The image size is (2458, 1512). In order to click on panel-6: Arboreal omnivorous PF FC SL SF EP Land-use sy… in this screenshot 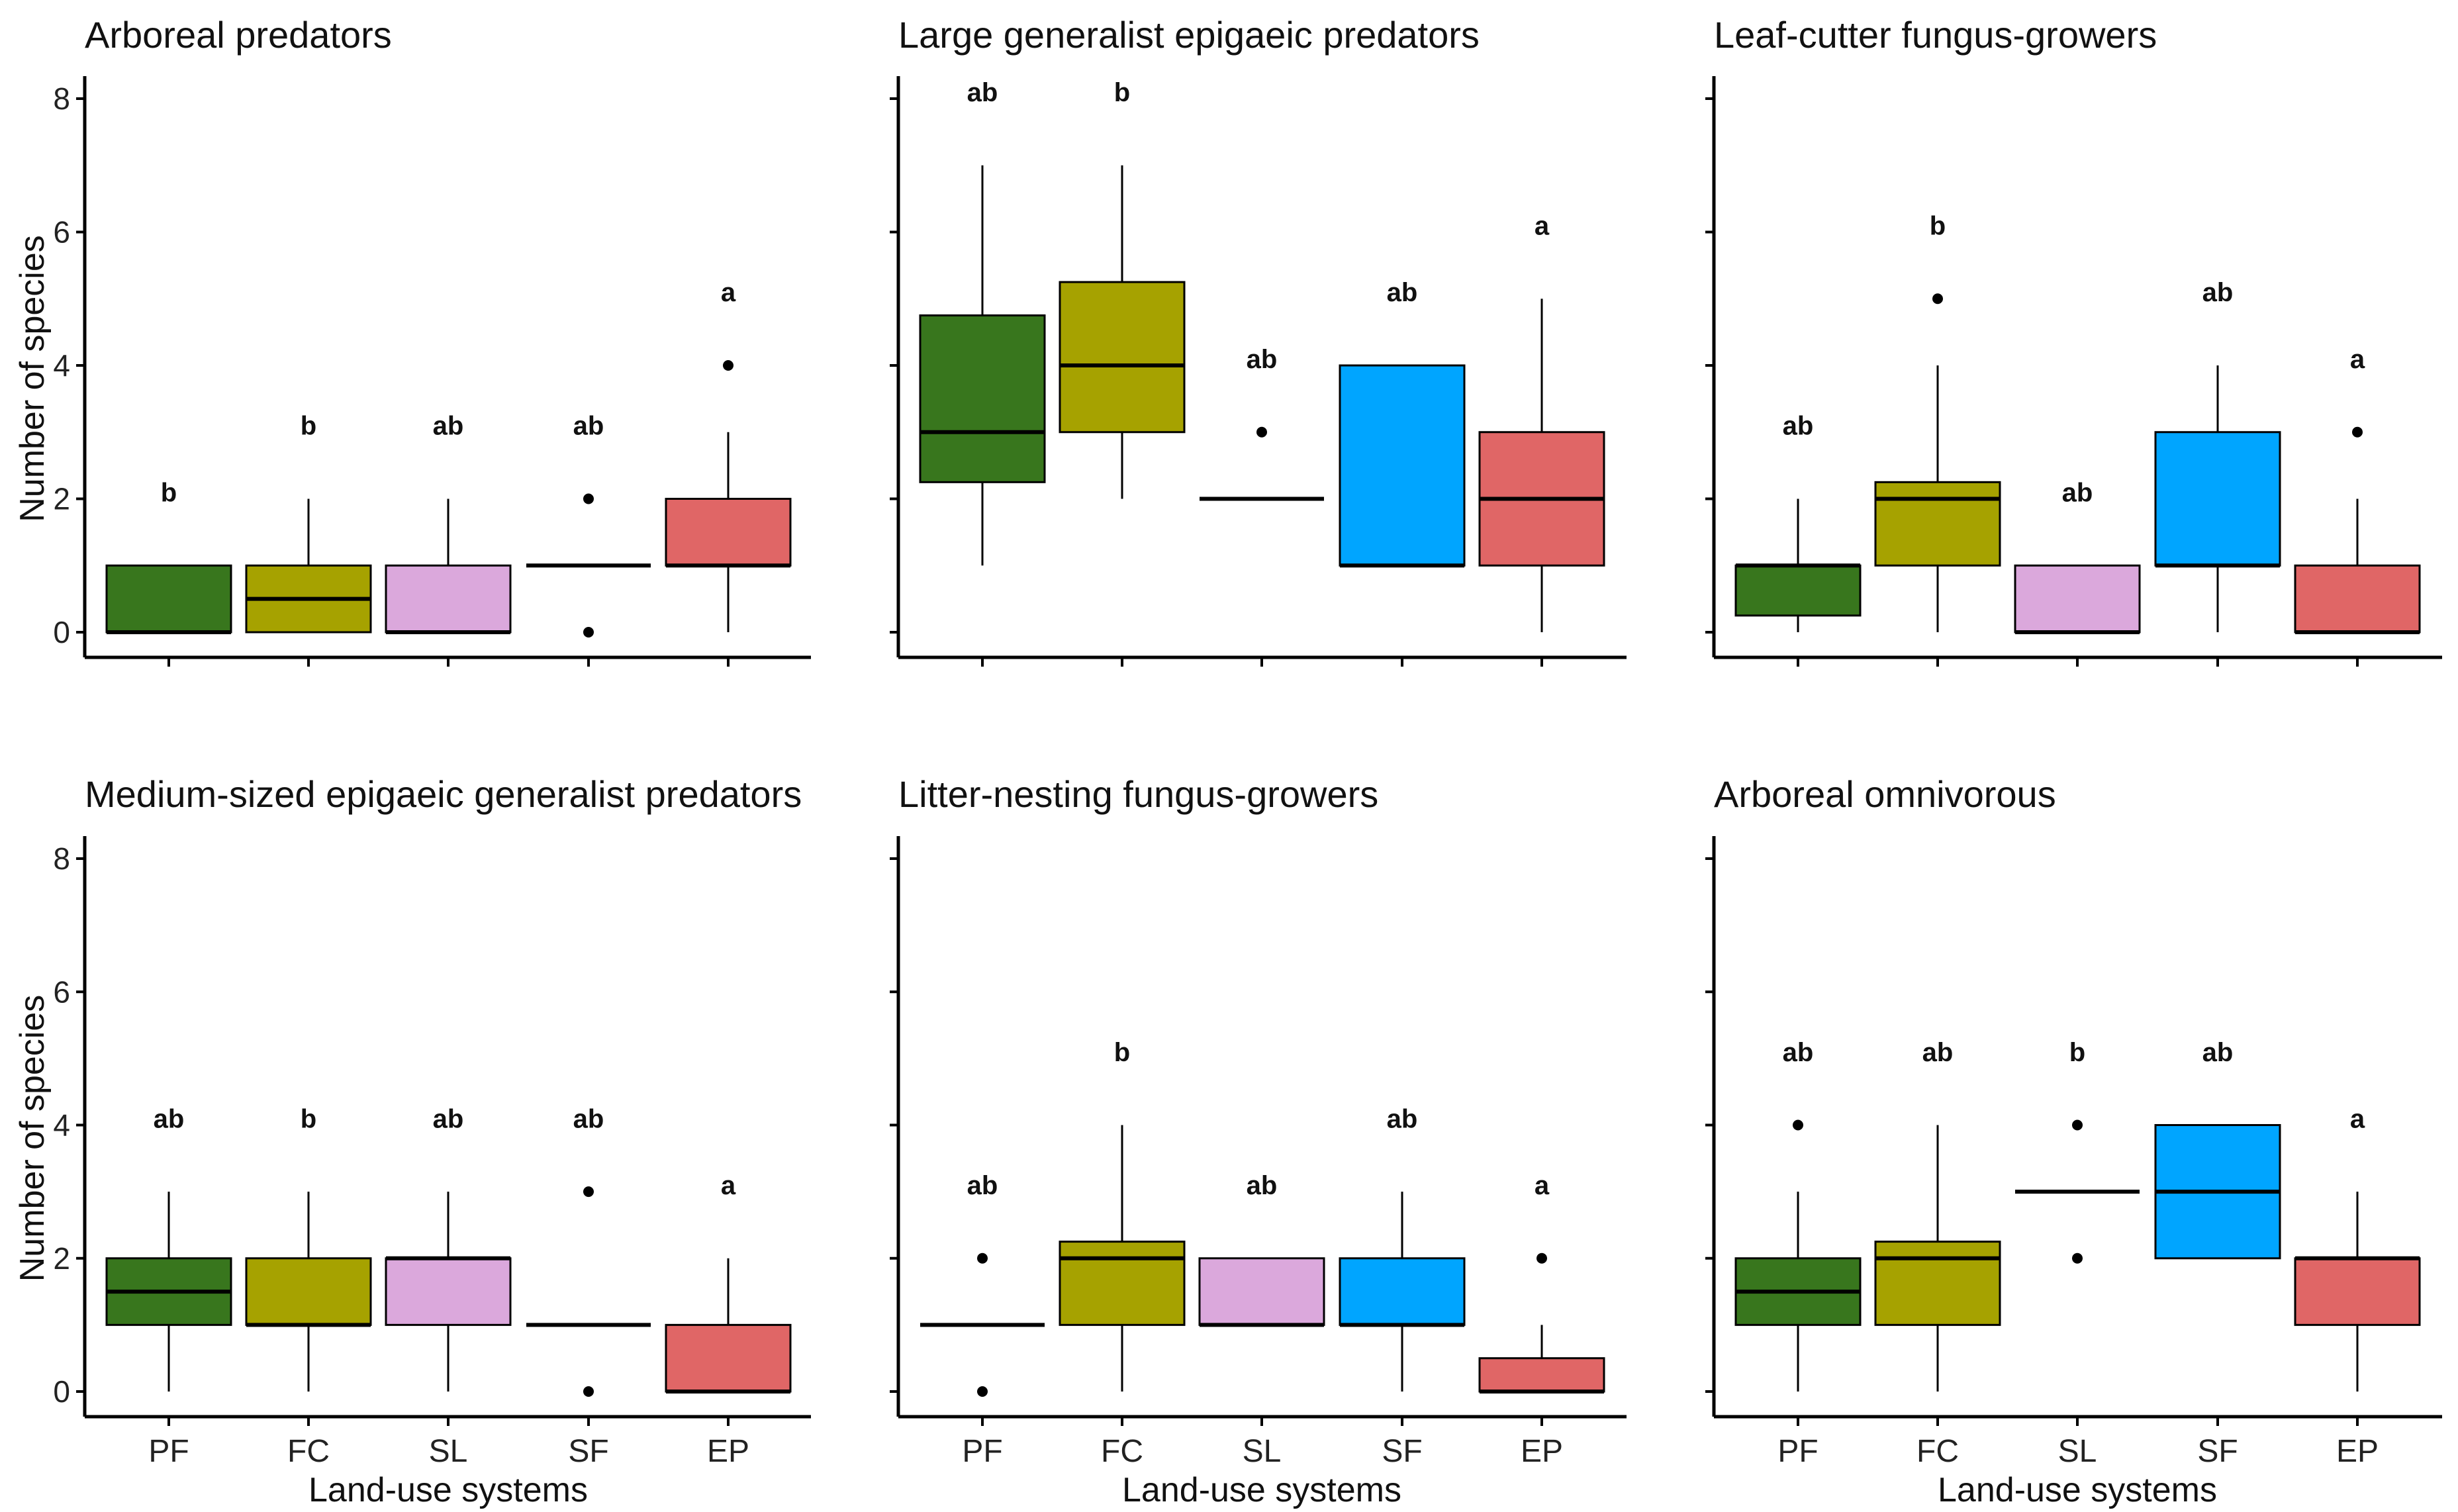, I will do `click(2074, 1141)`.